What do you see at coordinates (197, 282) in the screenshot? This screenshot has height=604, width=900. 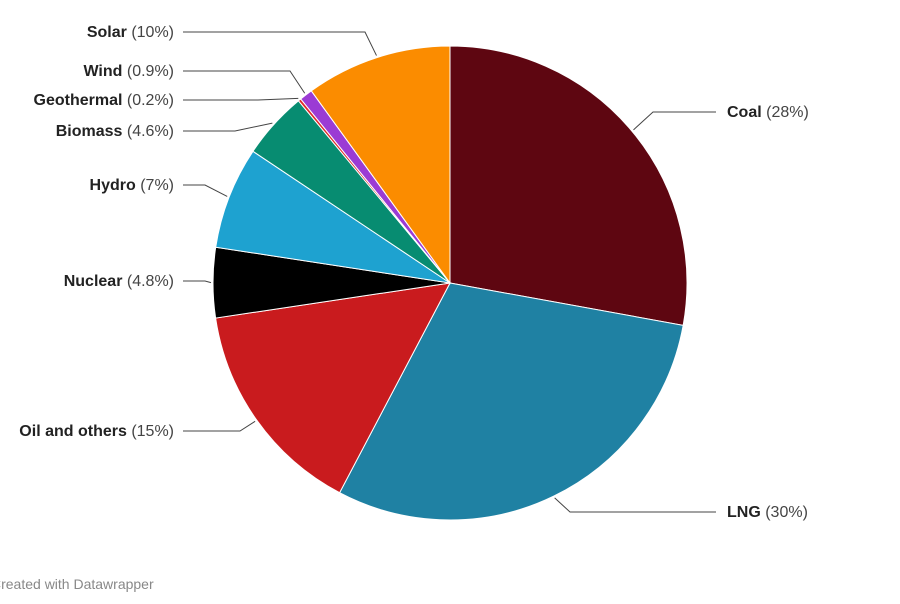 I see `leader-line-nuclear` at bounding box center [197, 282].